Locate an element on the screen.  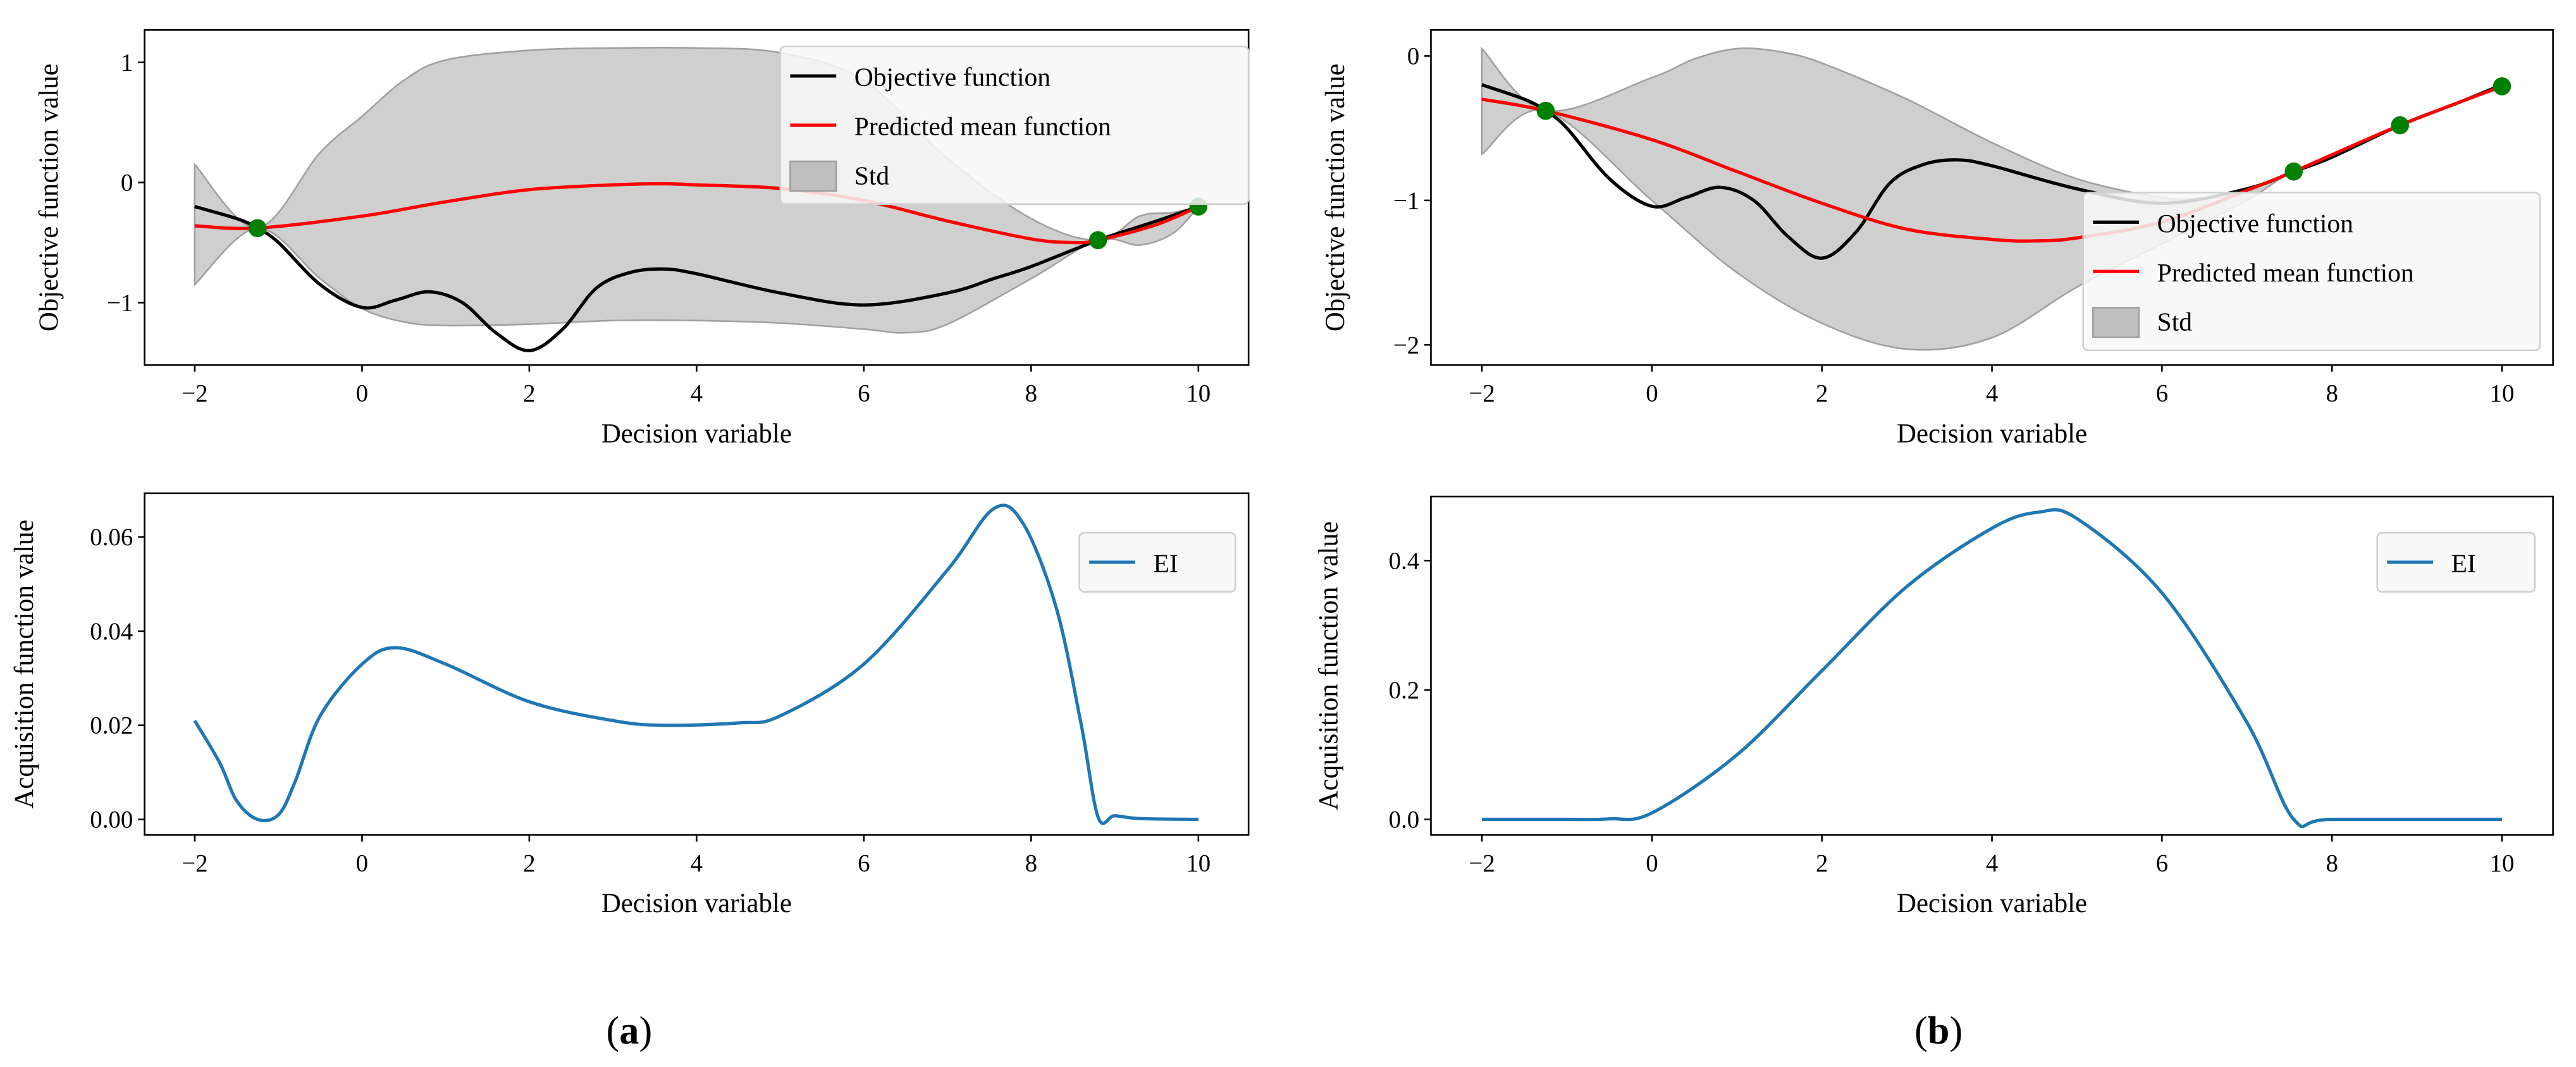
y-tick-label: 0.4 is located at coordinates (1404, 560).